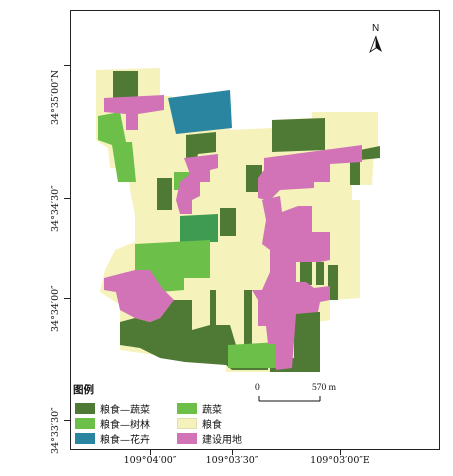  Describe the element at coordinates (55, 97) in the screenshot. I see `lat-label: 34°35′00″N` at that location.